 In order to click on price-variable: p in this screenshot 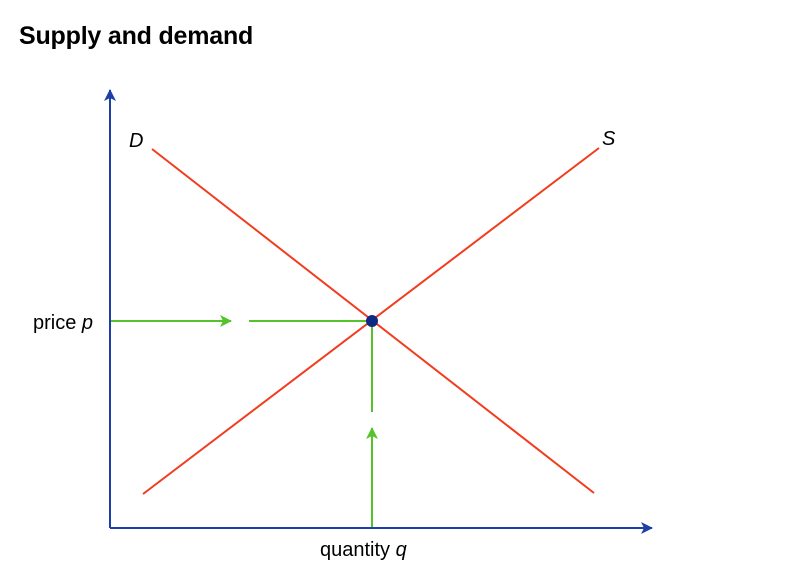, I will do `click(87, 323)`.